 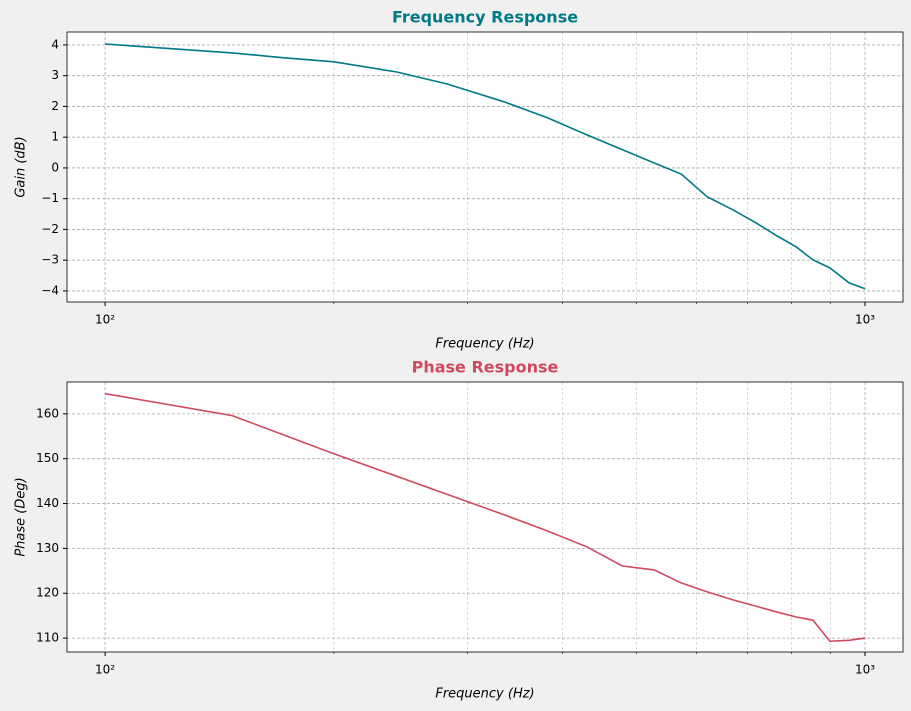 What do you see at coordinates (50, 260) in the screenshot?
I see `y-tick-label: −3` at bounding box center [50, 260].